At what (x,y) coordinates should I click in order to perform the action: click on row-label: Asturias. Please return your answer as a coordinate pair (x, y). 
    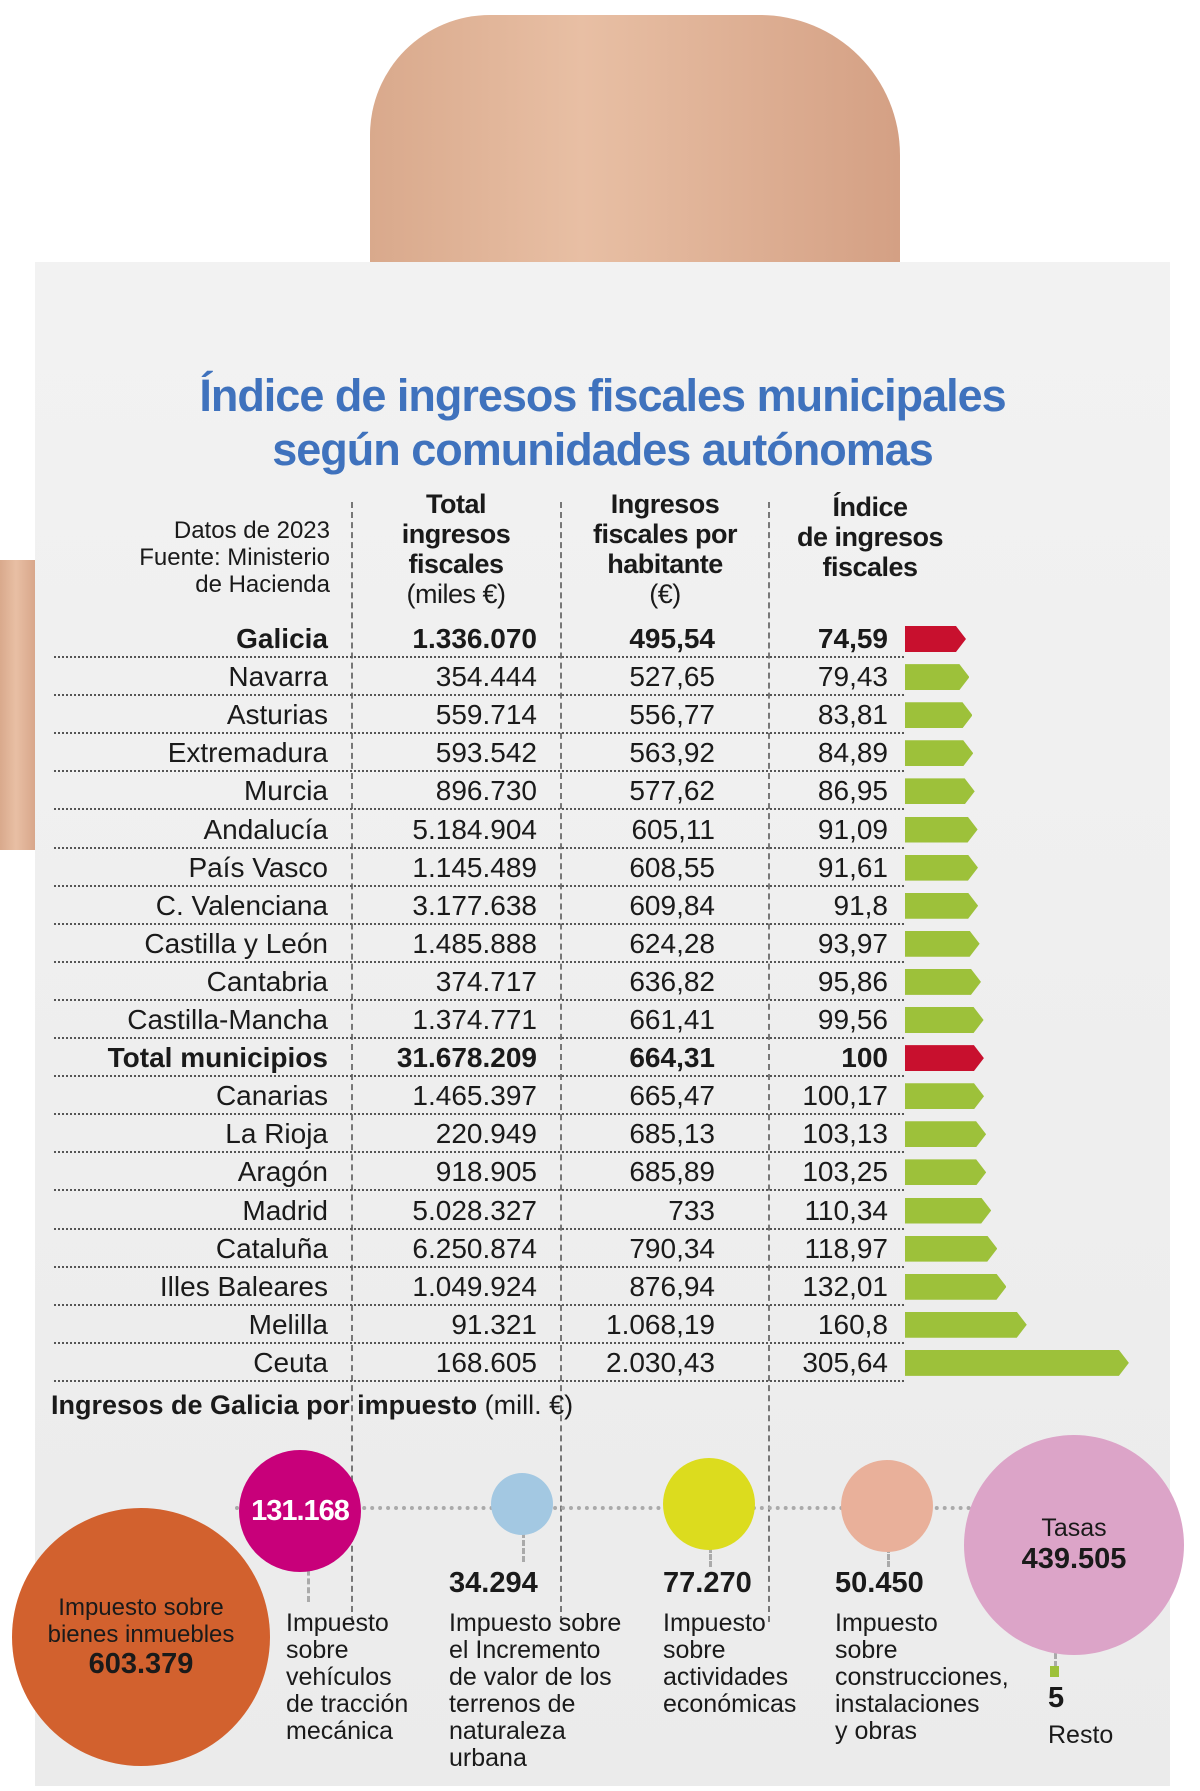
    Looking at the image, I should click on (277, 715).